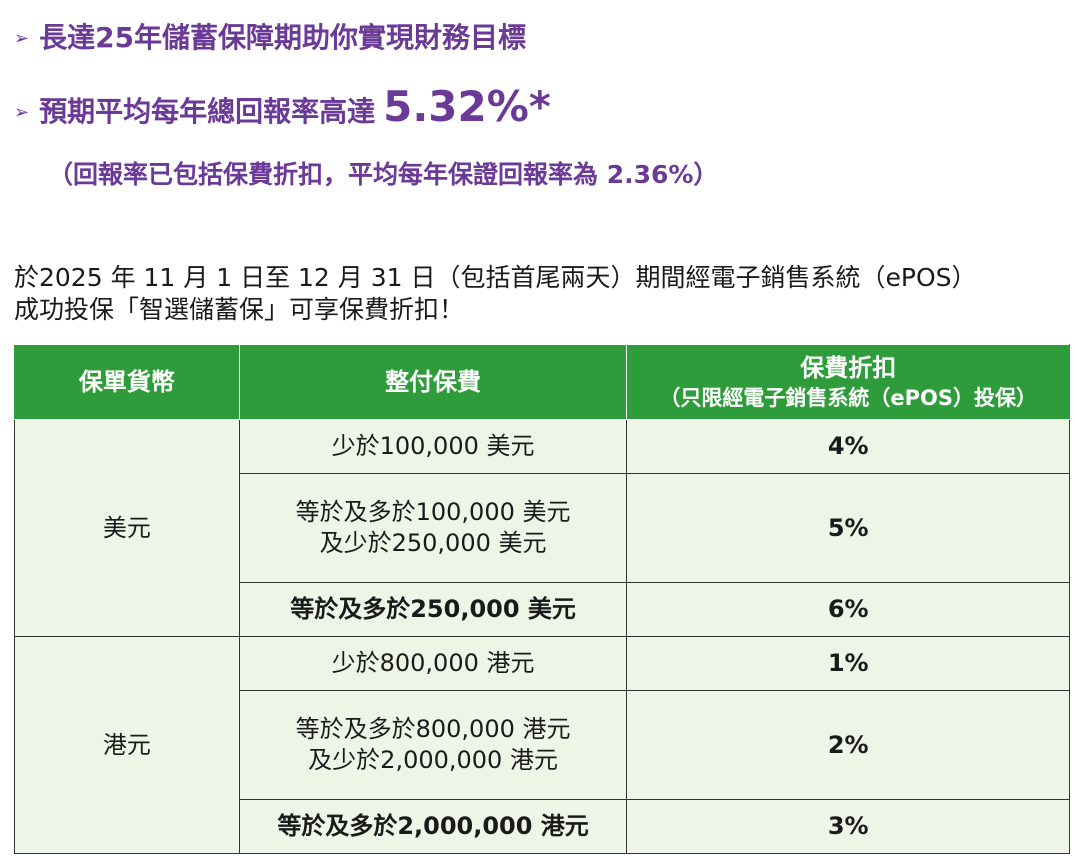 The image size is (1080, 868). Describe the element at coordinates (433, 760) in the screenshot. I see `premium-cell-line2: 及少於2,000,000 港元` at that location.